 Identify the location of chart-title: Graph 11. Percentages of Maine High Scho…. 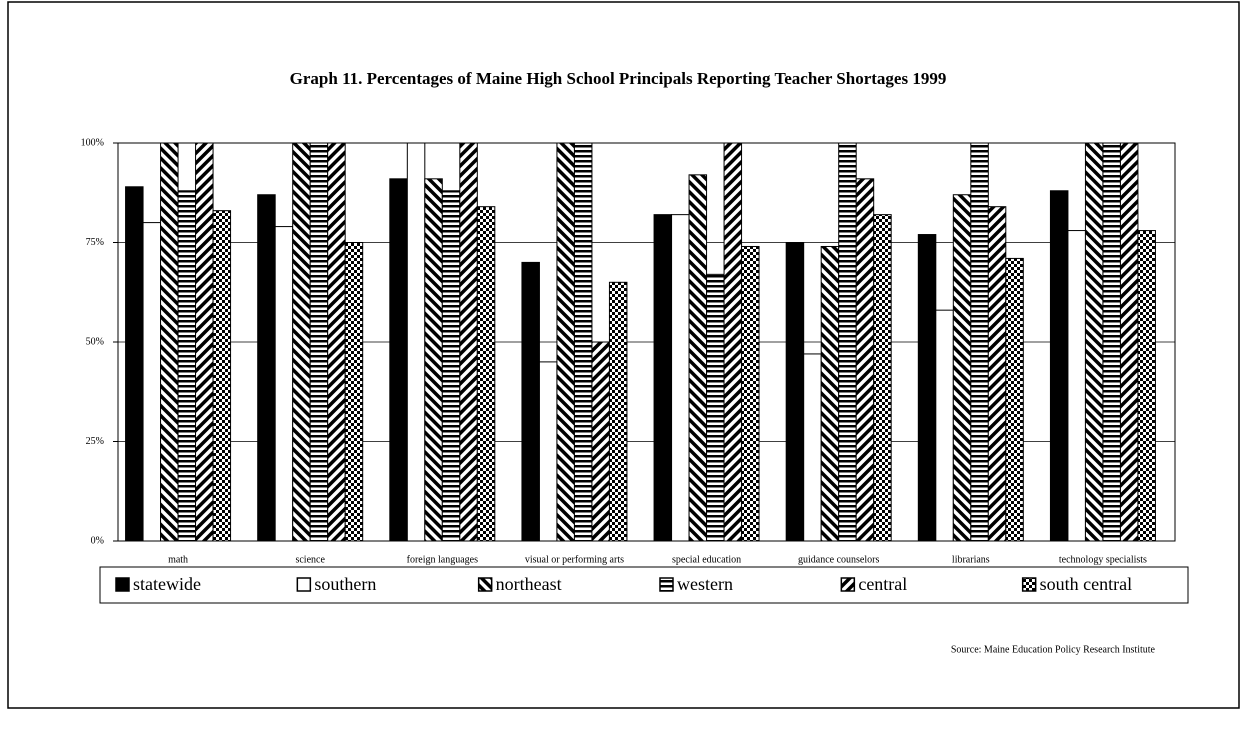
(618, 78).